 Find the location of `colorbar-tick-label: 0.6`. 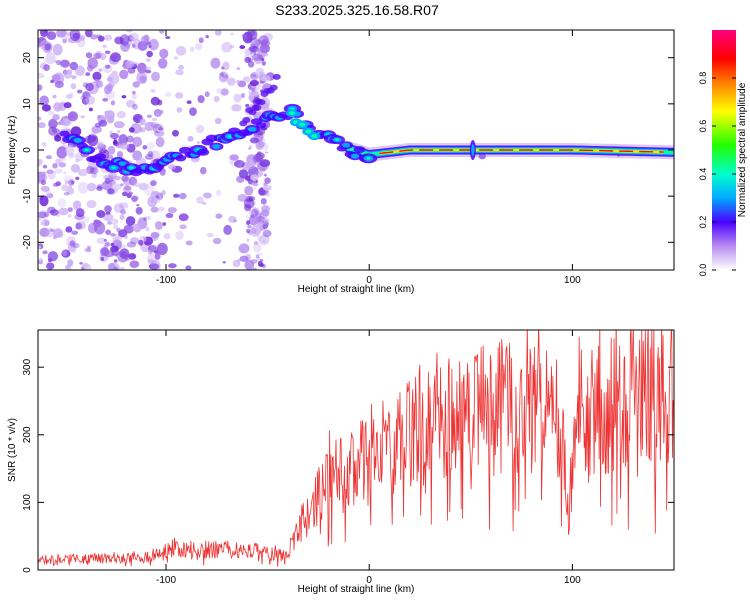

colorbar-tick-label: 0.6 is located at coordinates (703, 126).